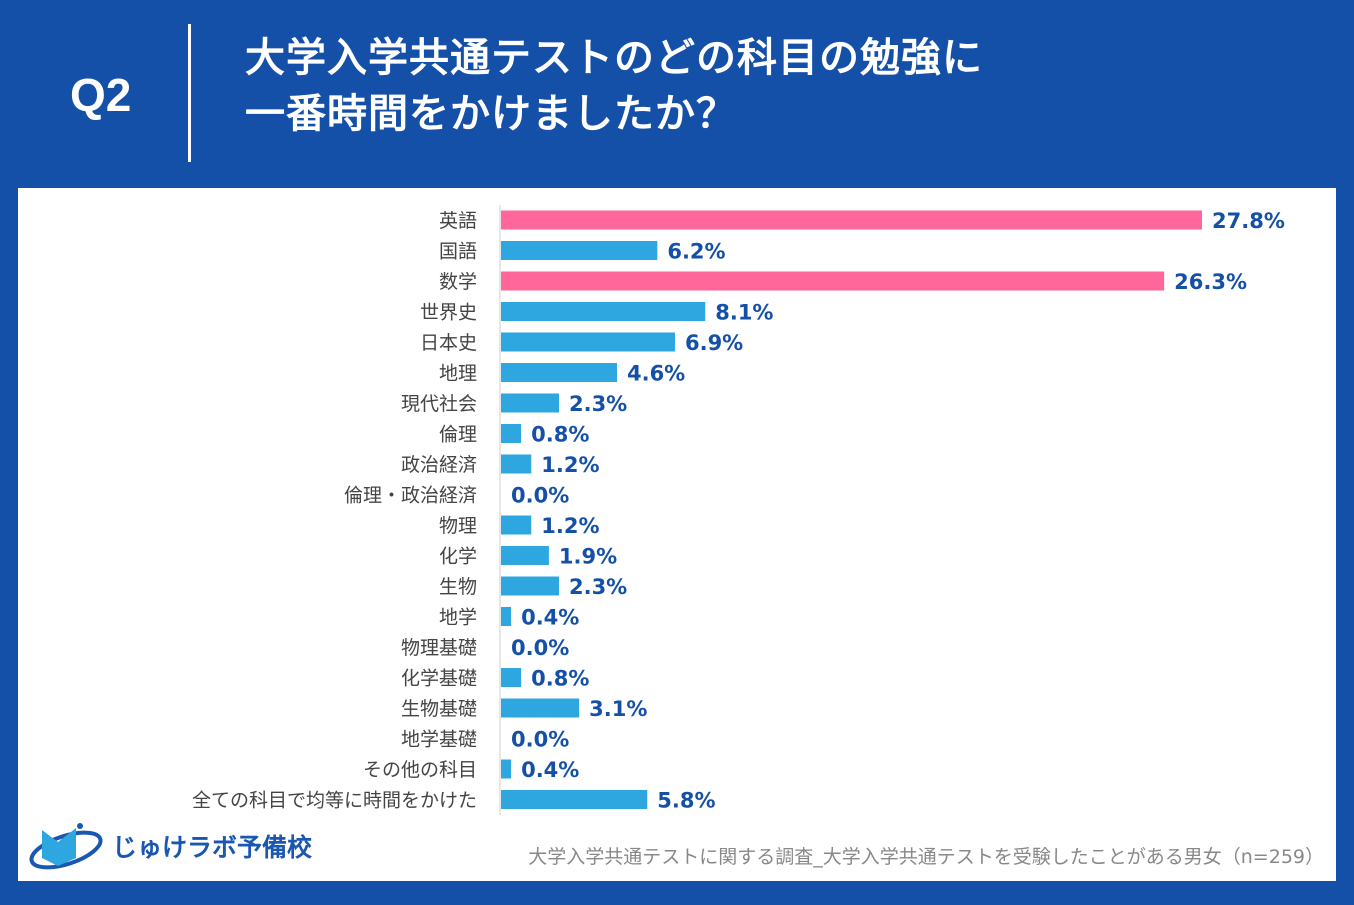 Image resolution: width=1354 pixels, height=905 pixels. I want to click on category-label: 倫理, so click(458, 435).